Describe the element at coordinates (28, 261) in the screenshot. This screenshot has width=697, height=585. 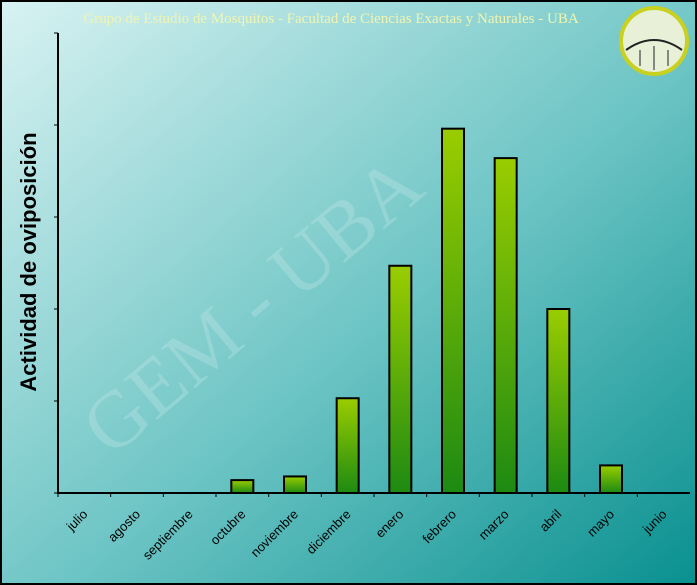
I see `y-axis-label: Actividad de oviposición` at that location.